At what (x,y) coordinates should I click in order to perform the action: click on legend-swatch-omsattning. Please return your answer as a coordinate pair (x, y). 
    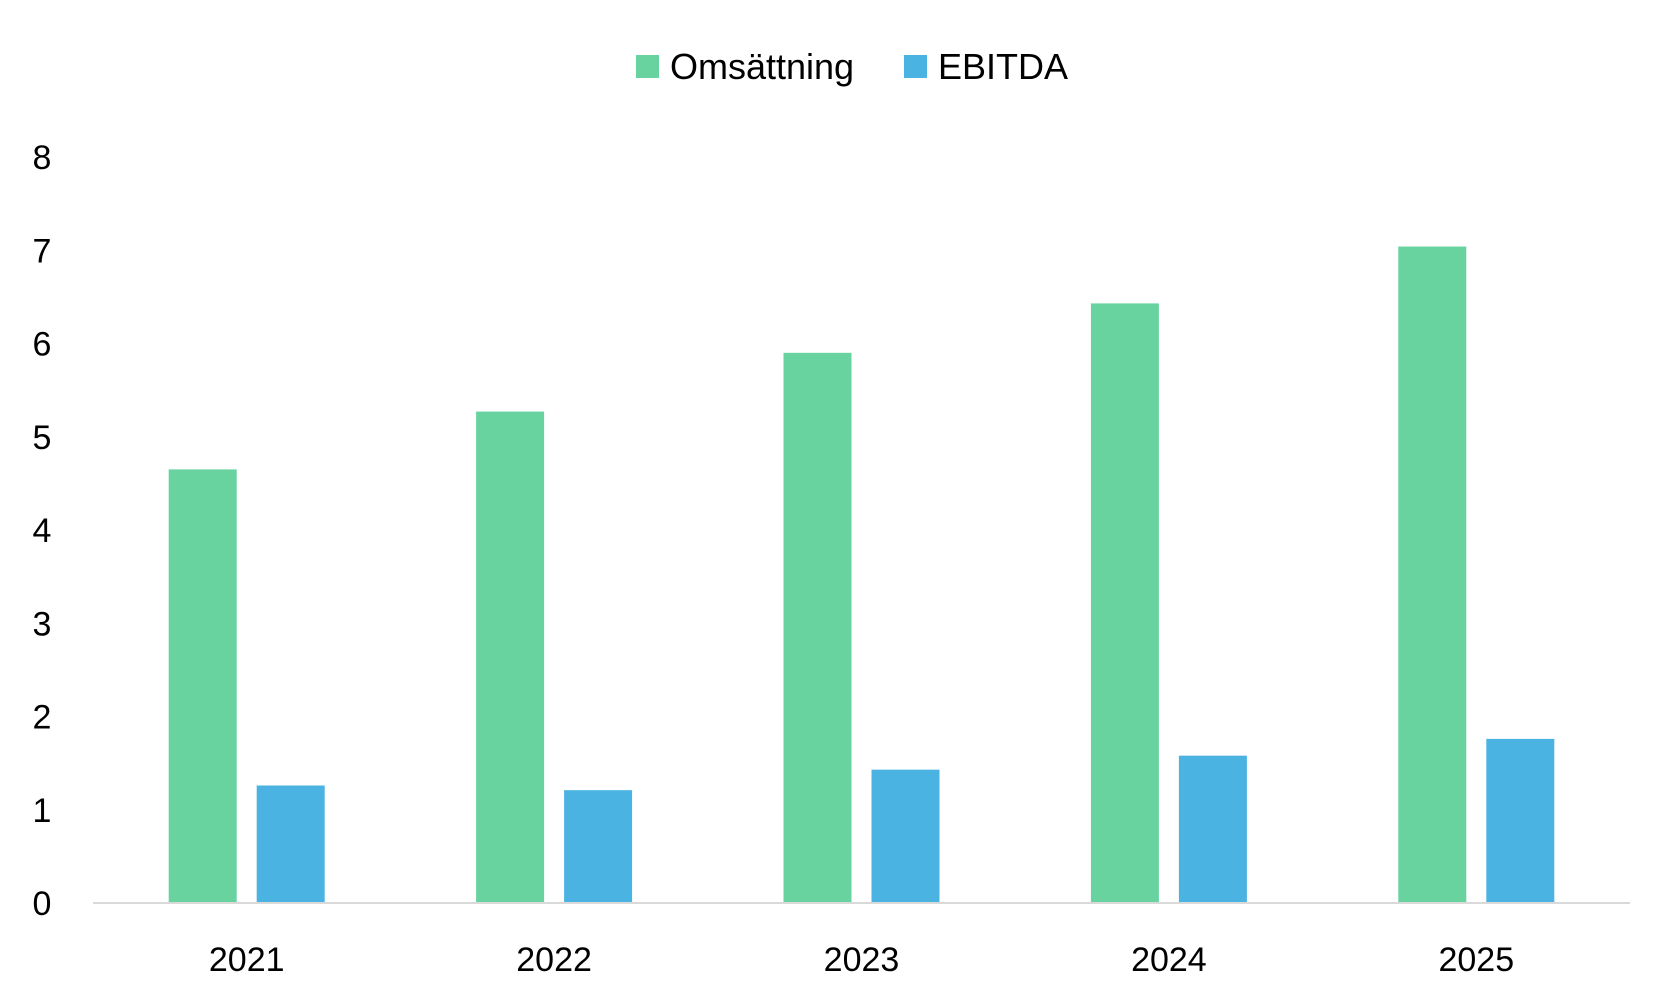
    Looking at the image, I should click on (647, 66).